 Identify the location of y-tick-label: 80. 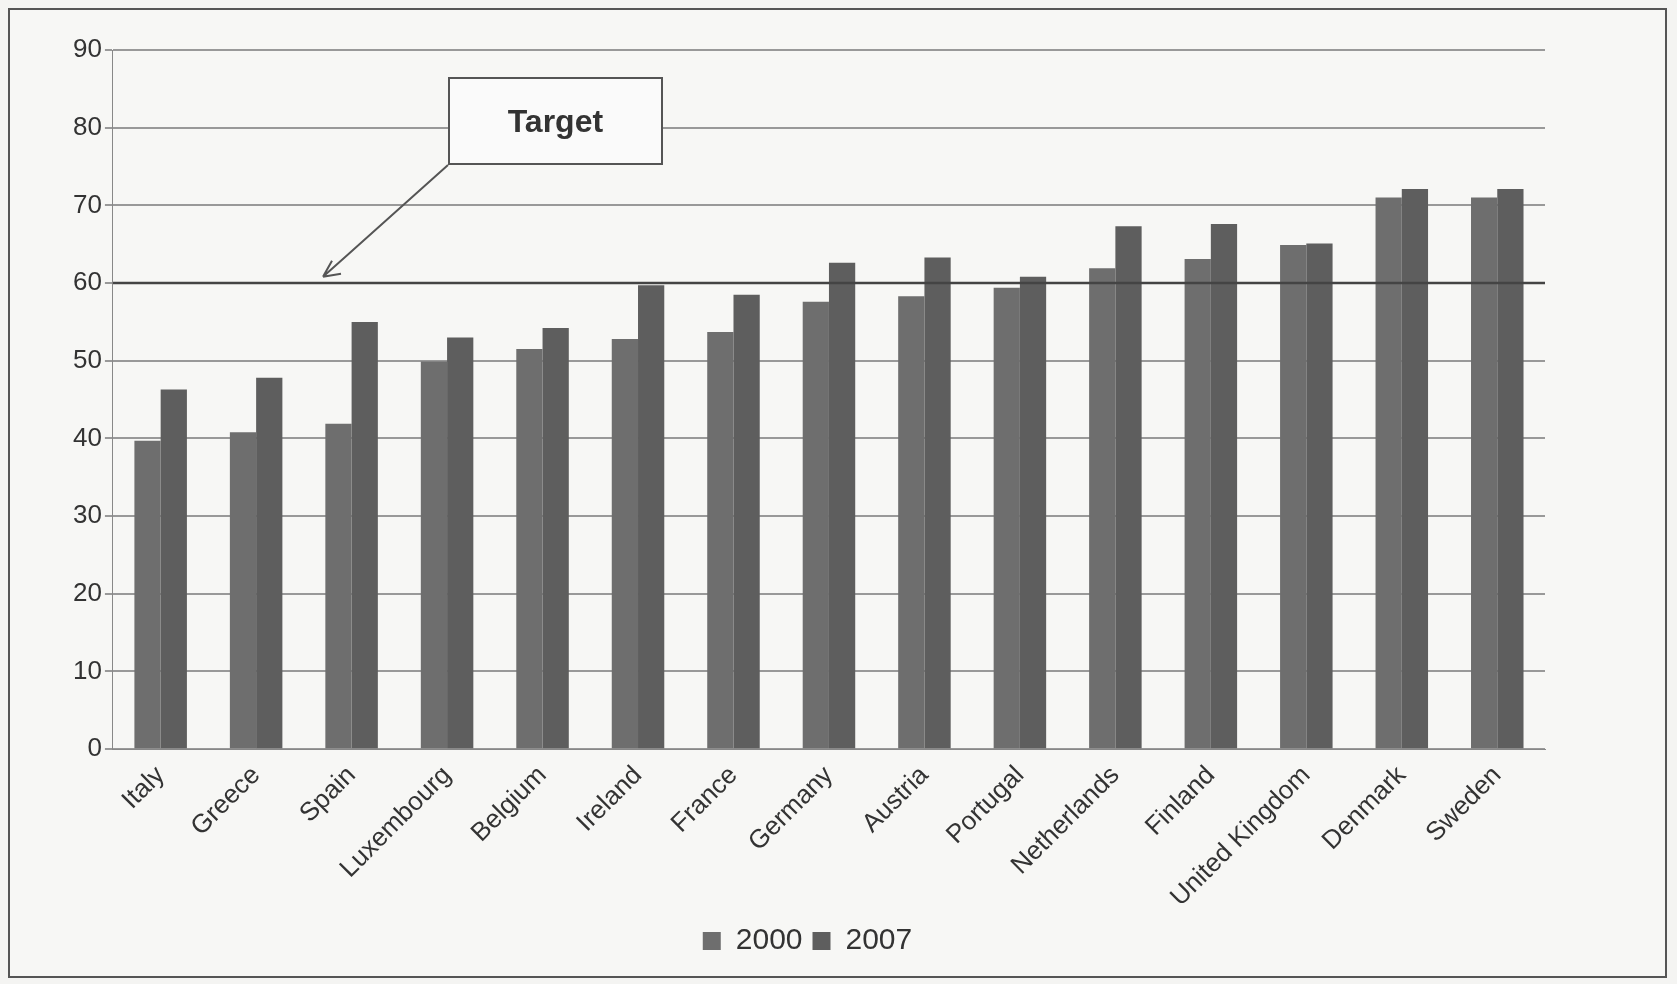
(87, 125).